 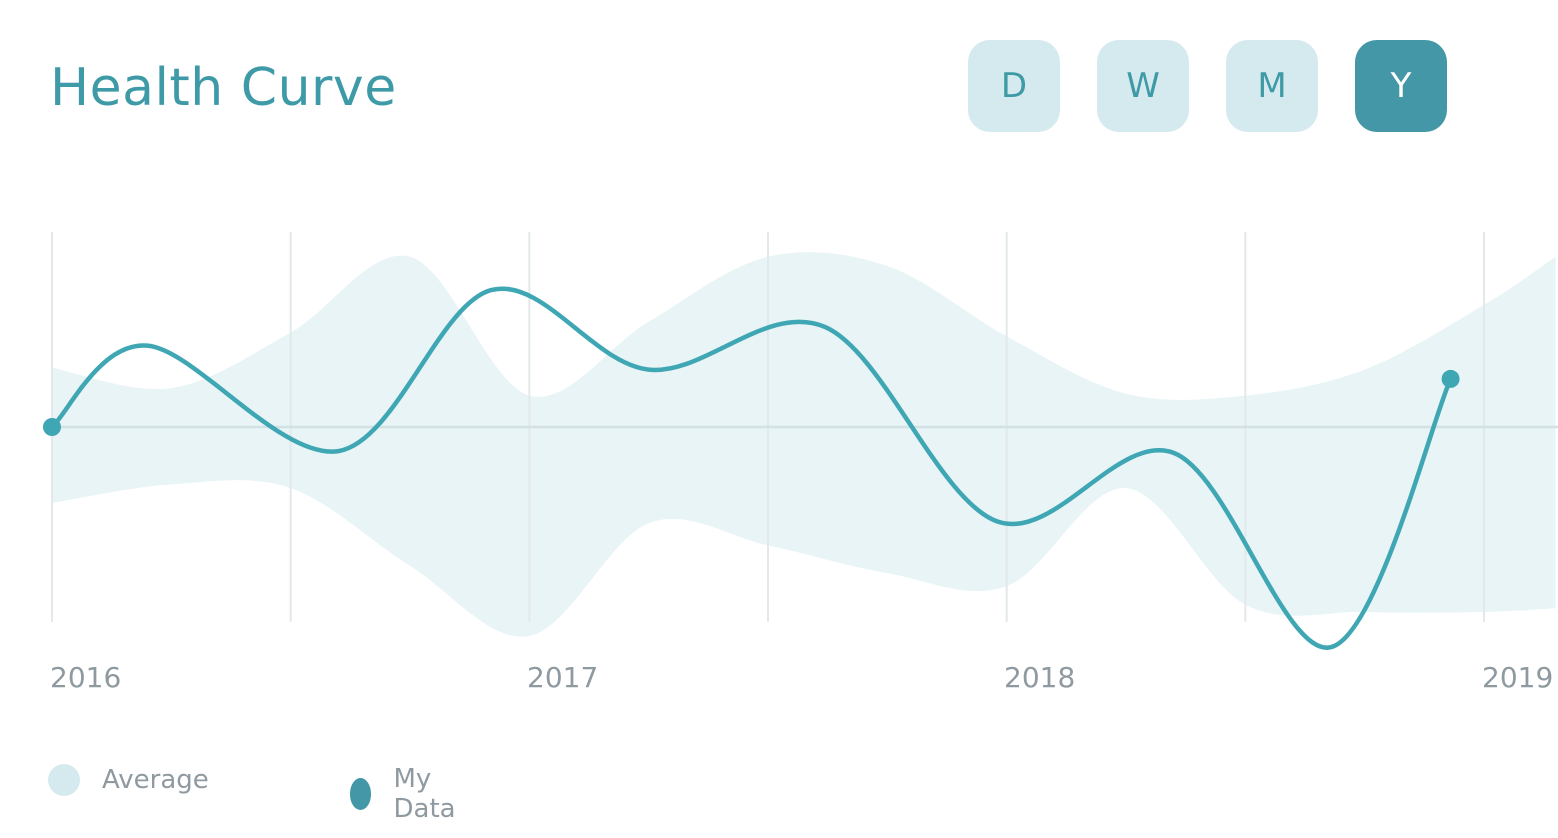 What do you see at coordinates (1272, 86) in the screenshot?
I see `range-button-month: M` at bounding box center [1272, 86].